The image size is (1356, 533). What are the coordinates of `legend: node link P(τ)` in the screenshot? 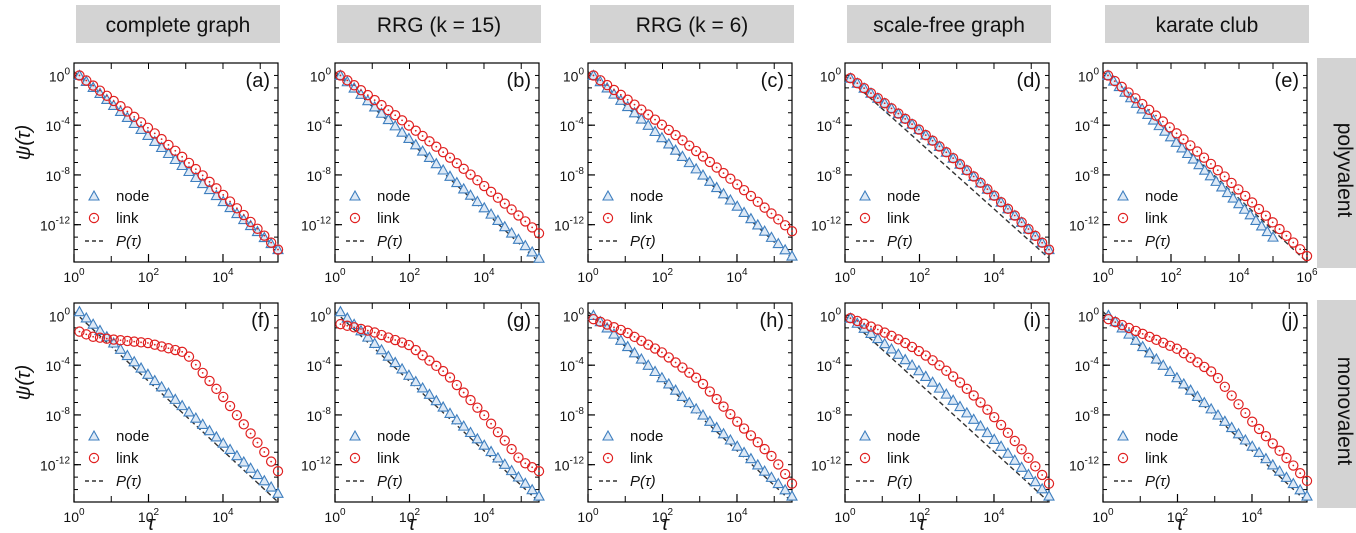 It's located at (1146, 459).